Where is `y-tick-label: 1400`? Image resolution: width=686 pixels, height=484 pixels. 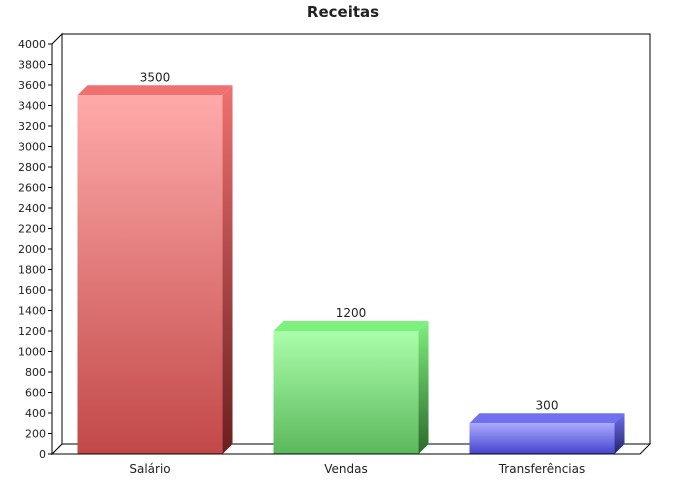 y-tick-label: 1400 is located at coordinates (32, 311).